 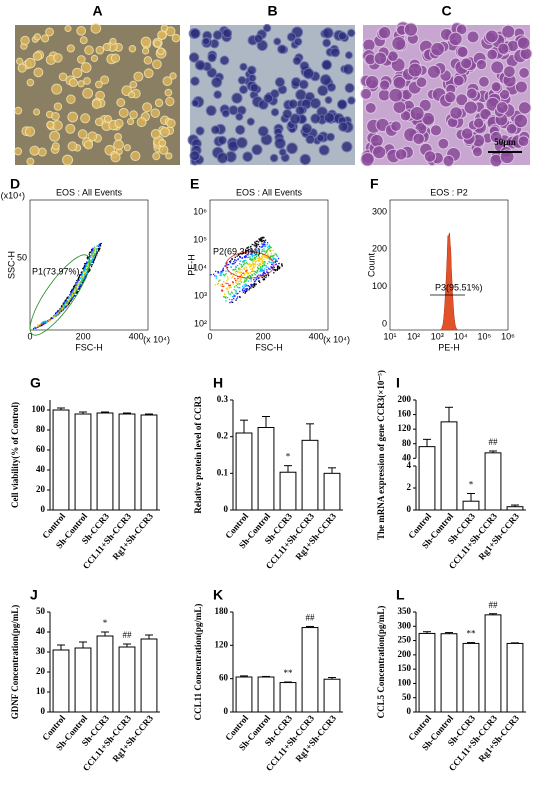 What do you see at coordinates (39, 409) in the screenshot?
I see `y-tick-label: 100` at bounding box center [39, 409].